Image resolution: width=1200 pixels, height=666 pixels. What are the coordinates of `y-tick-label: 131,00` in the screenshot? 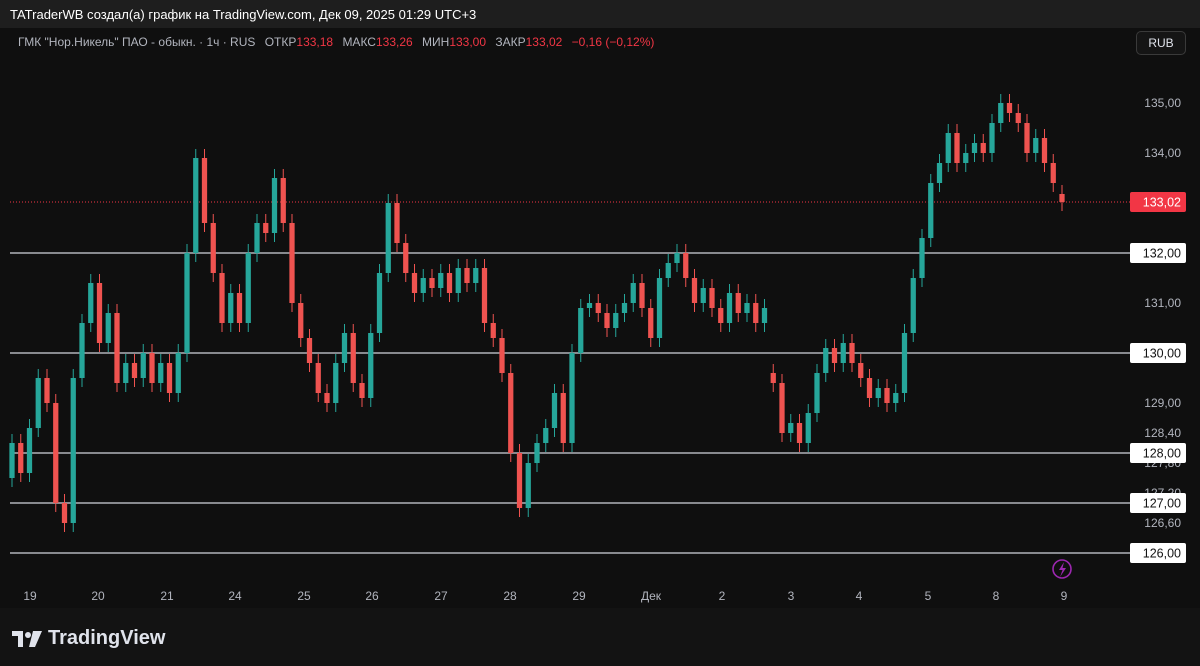 It's located at (1162, 303).